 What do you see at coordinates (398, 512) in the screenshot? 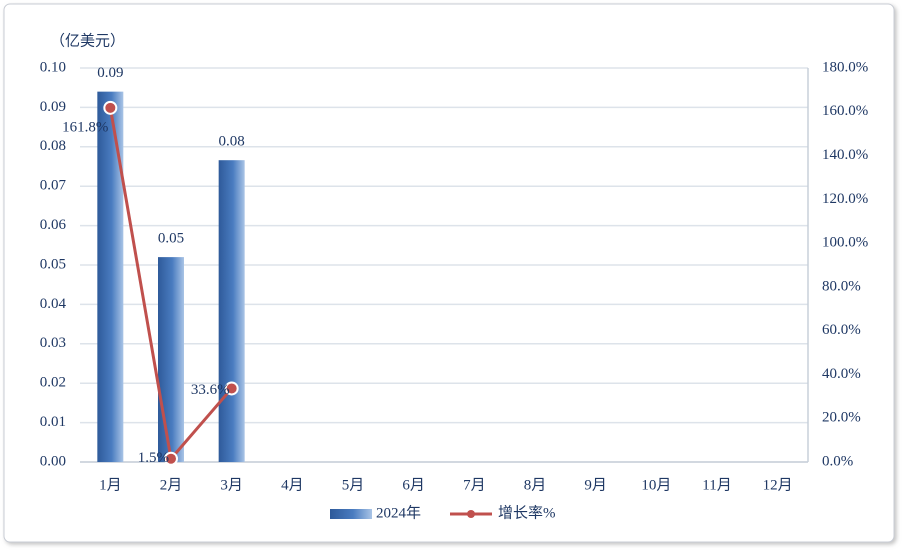
I see `legend-label: 2024年` at bounding box center [398, 512].